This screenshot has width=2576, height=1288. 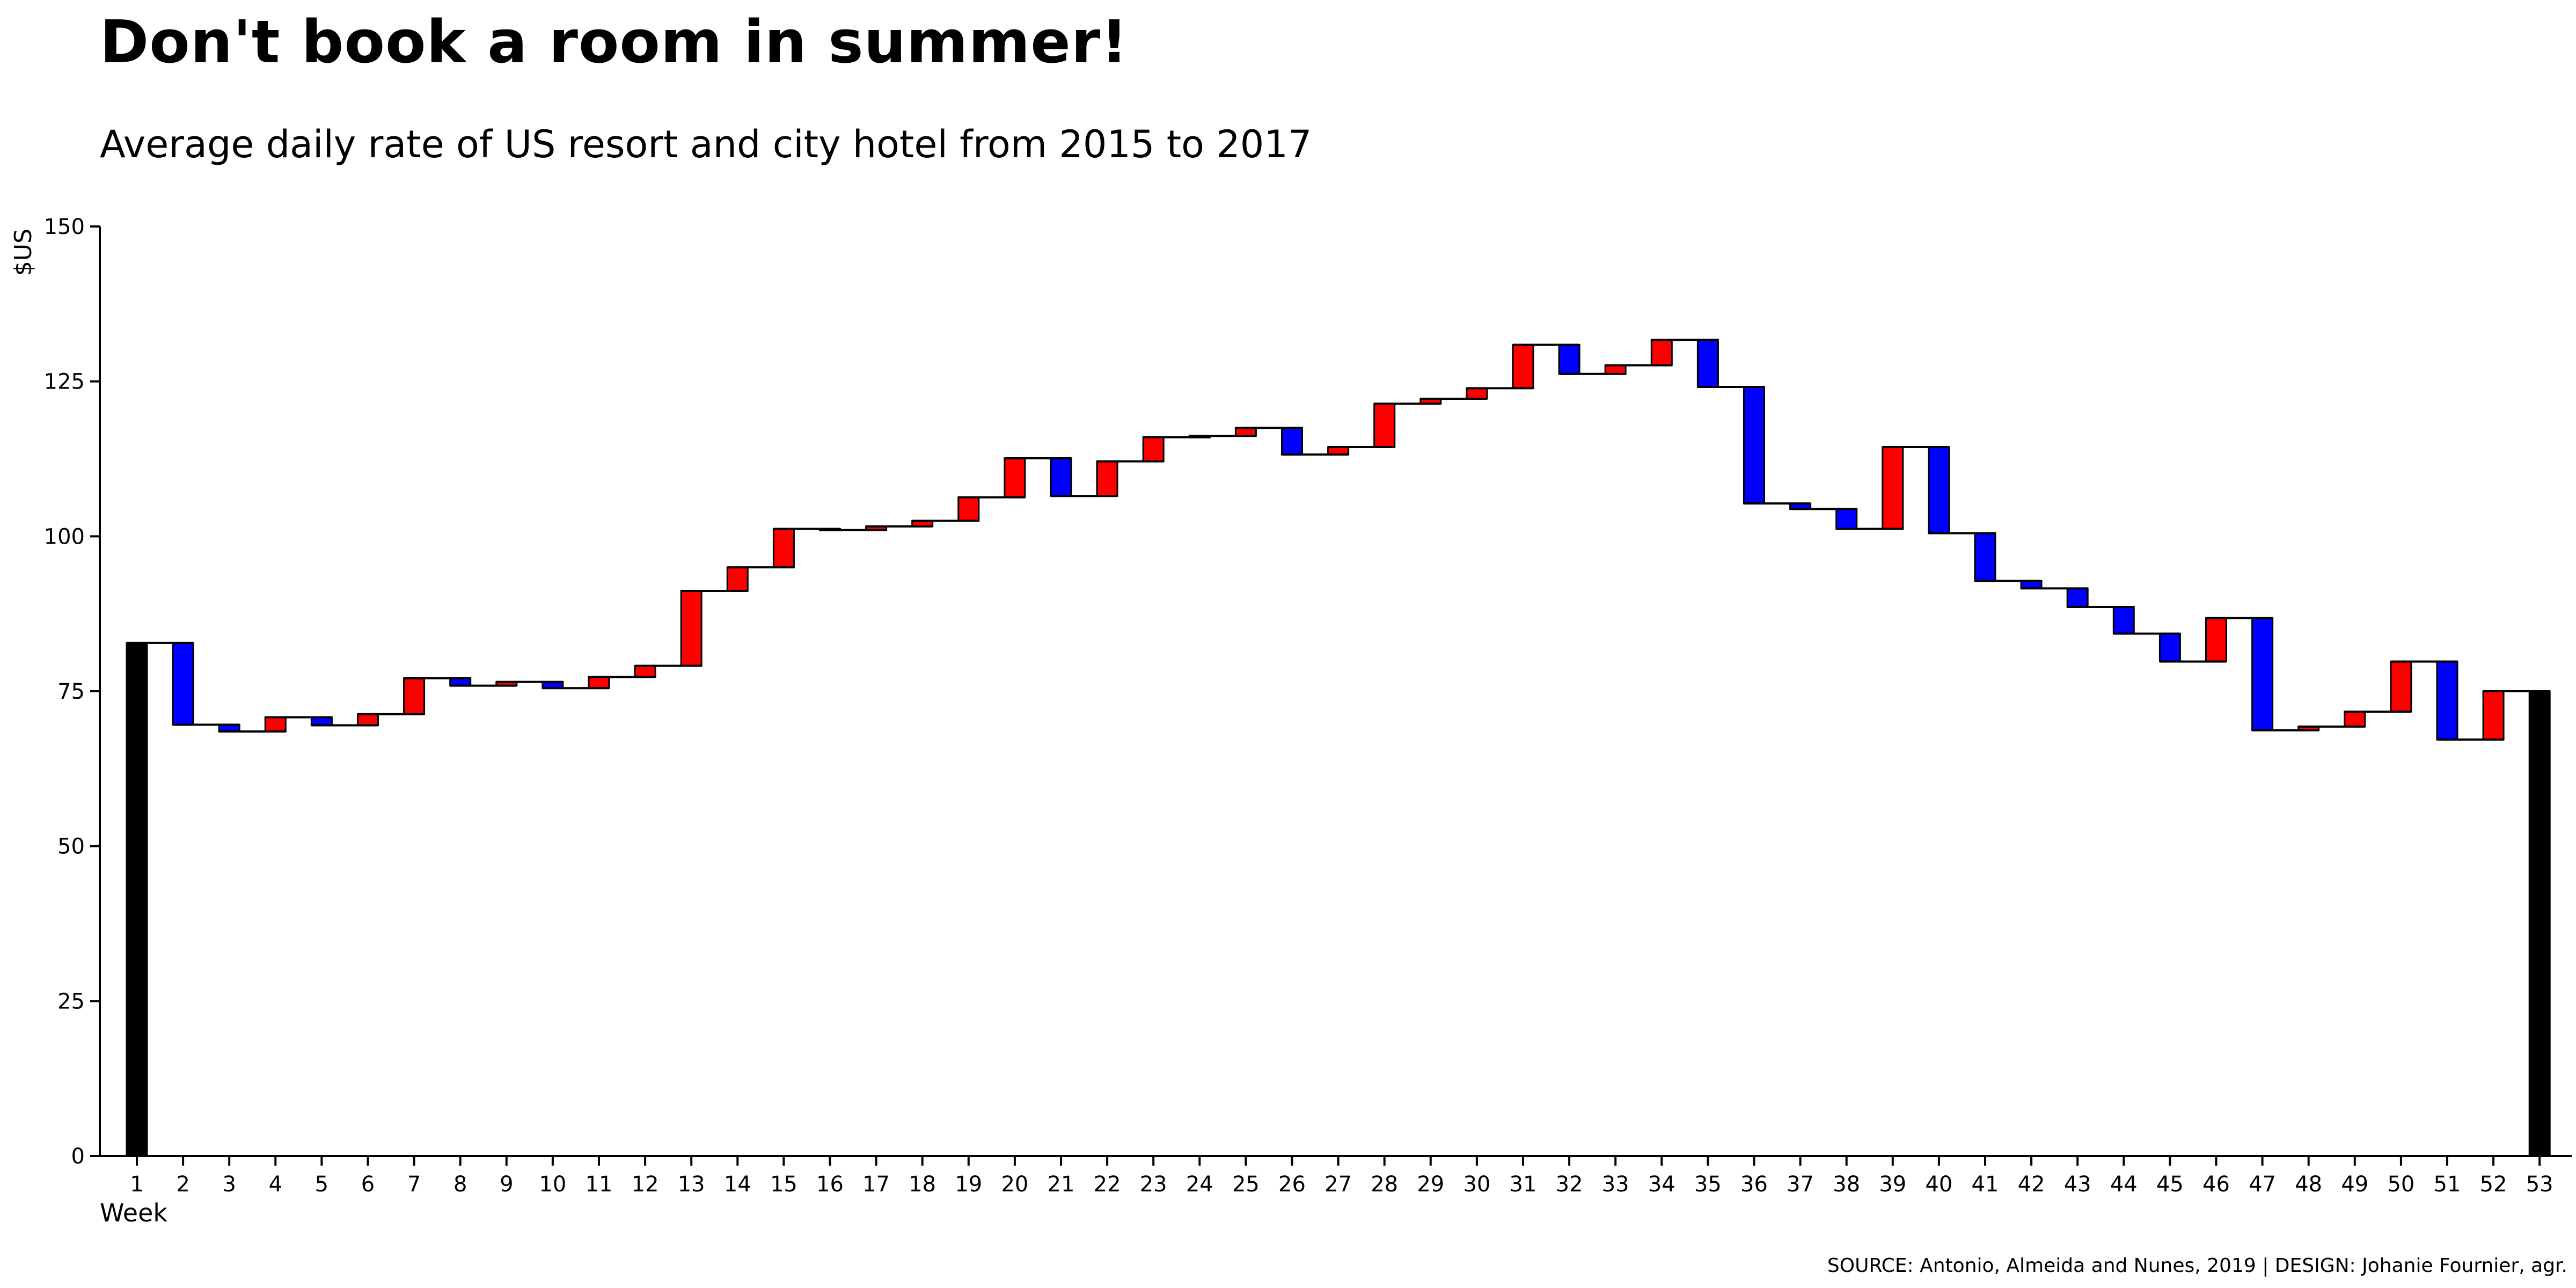 What do you see at coordinates (2354, 1184) in the screenshot?
I see `x-tick-label: 49` at bounding box center [2354, 1184].